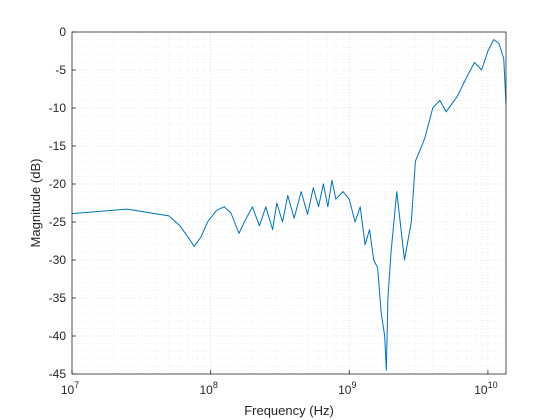  Describe the element at coordinates (60, 70) in the screenshot. I see `y-tick-label: -5` at that location.